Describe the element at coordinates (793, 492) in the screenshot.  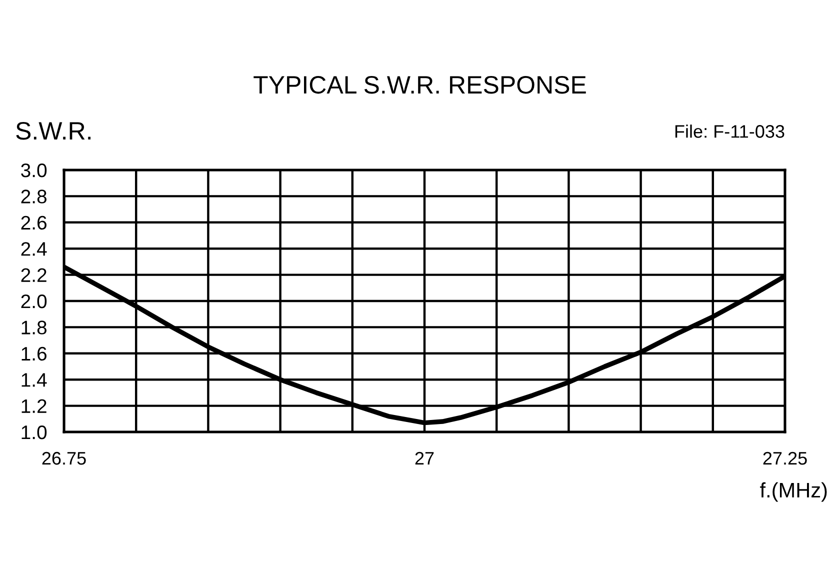
I see `x-axis-title: f.(MHz)` at that location.